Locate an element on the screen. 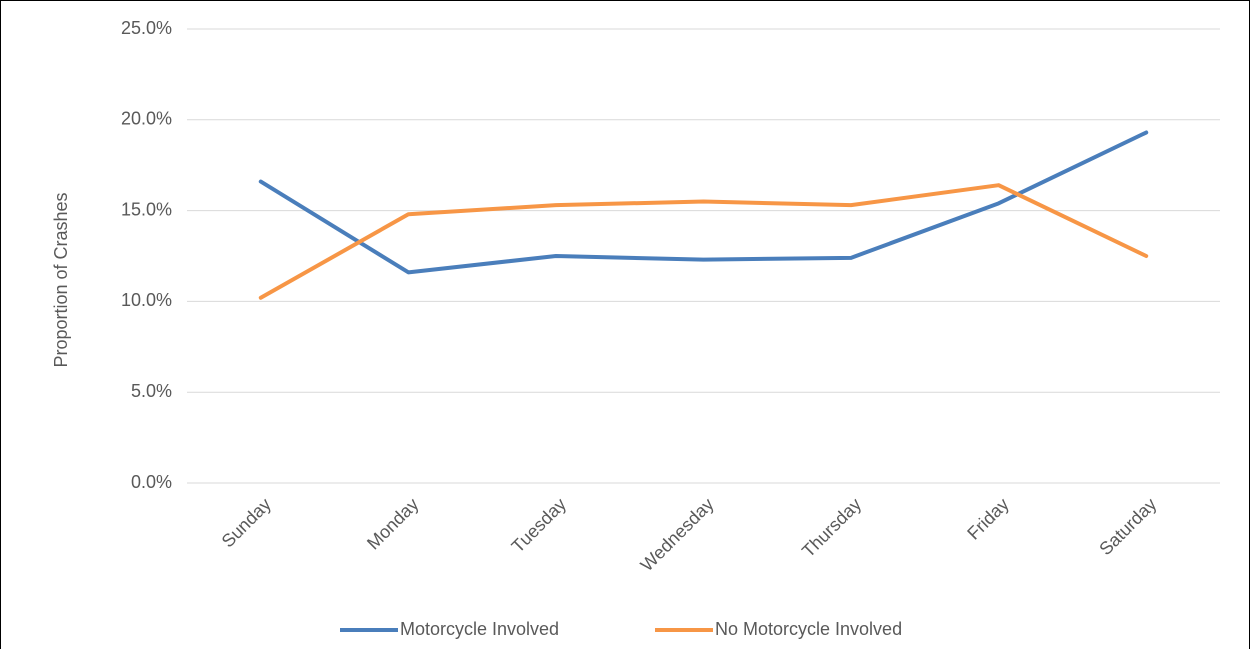 The image size is (1253, 649). y-tick-label: 15.0% is located at coordinates (146, 209).